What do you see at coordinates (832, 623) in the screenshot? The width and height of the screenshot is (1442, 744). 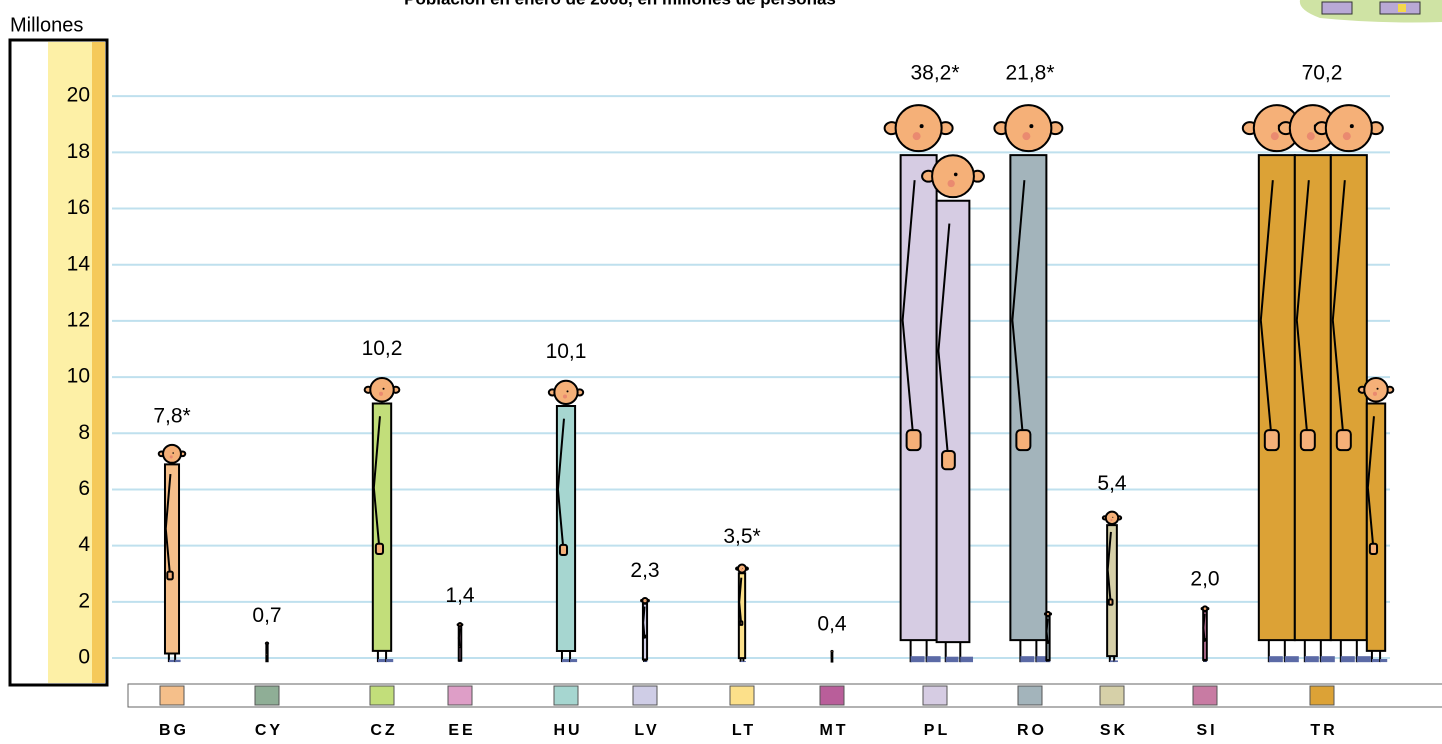 I see `data-label: 0,4` at bounding box center [832, 623].